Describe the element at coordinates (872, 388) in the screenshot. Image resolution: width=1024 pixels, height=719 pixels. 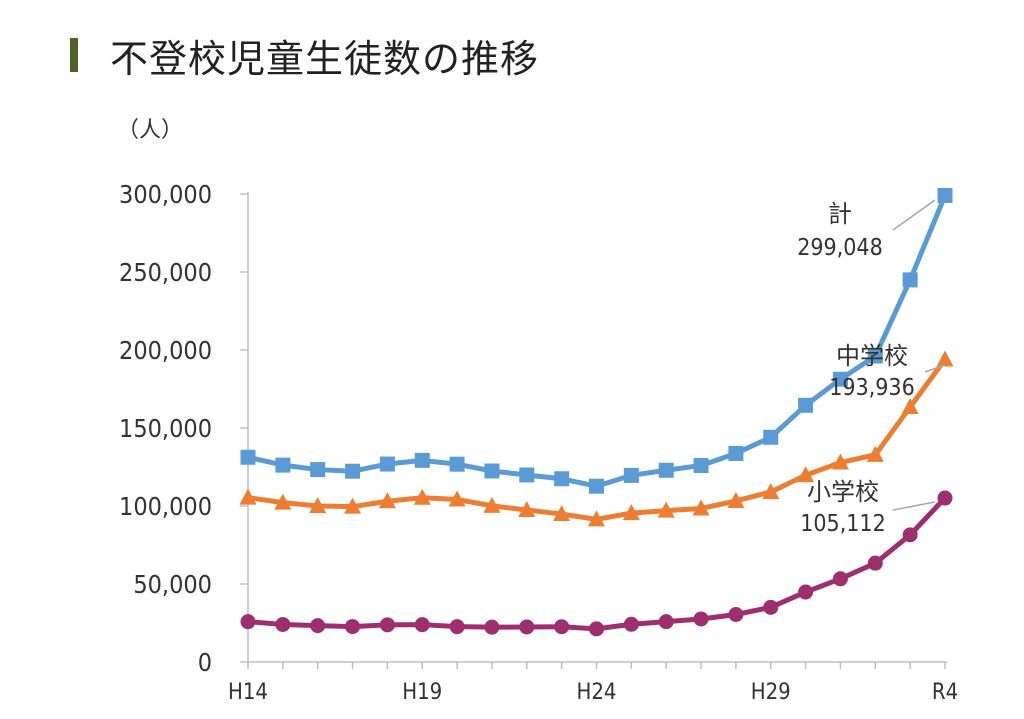
I see `series-value-label: 193,936` at that location.